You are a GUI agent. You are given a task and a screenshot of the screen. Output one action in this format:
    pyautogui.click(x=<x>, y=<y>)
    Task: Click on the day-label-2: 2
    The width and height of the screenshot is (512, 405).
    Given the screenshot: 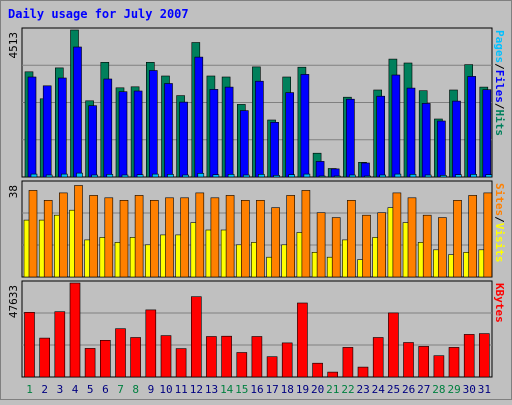 What is the action you would take?
    pyautogui.click(x=44, y=389)
    